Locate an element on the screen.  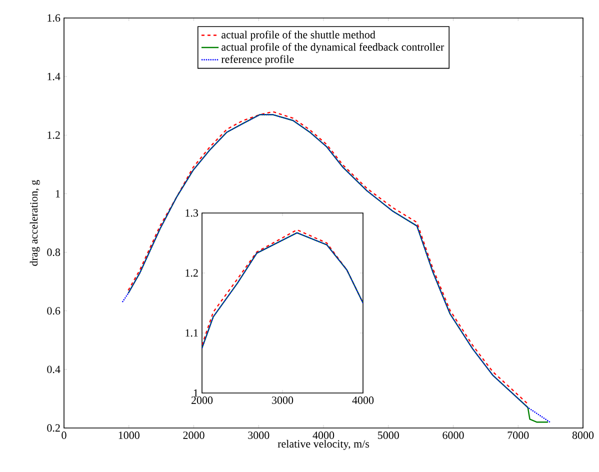
x-tick-label: 1000 is located at coordinates (129, 435).